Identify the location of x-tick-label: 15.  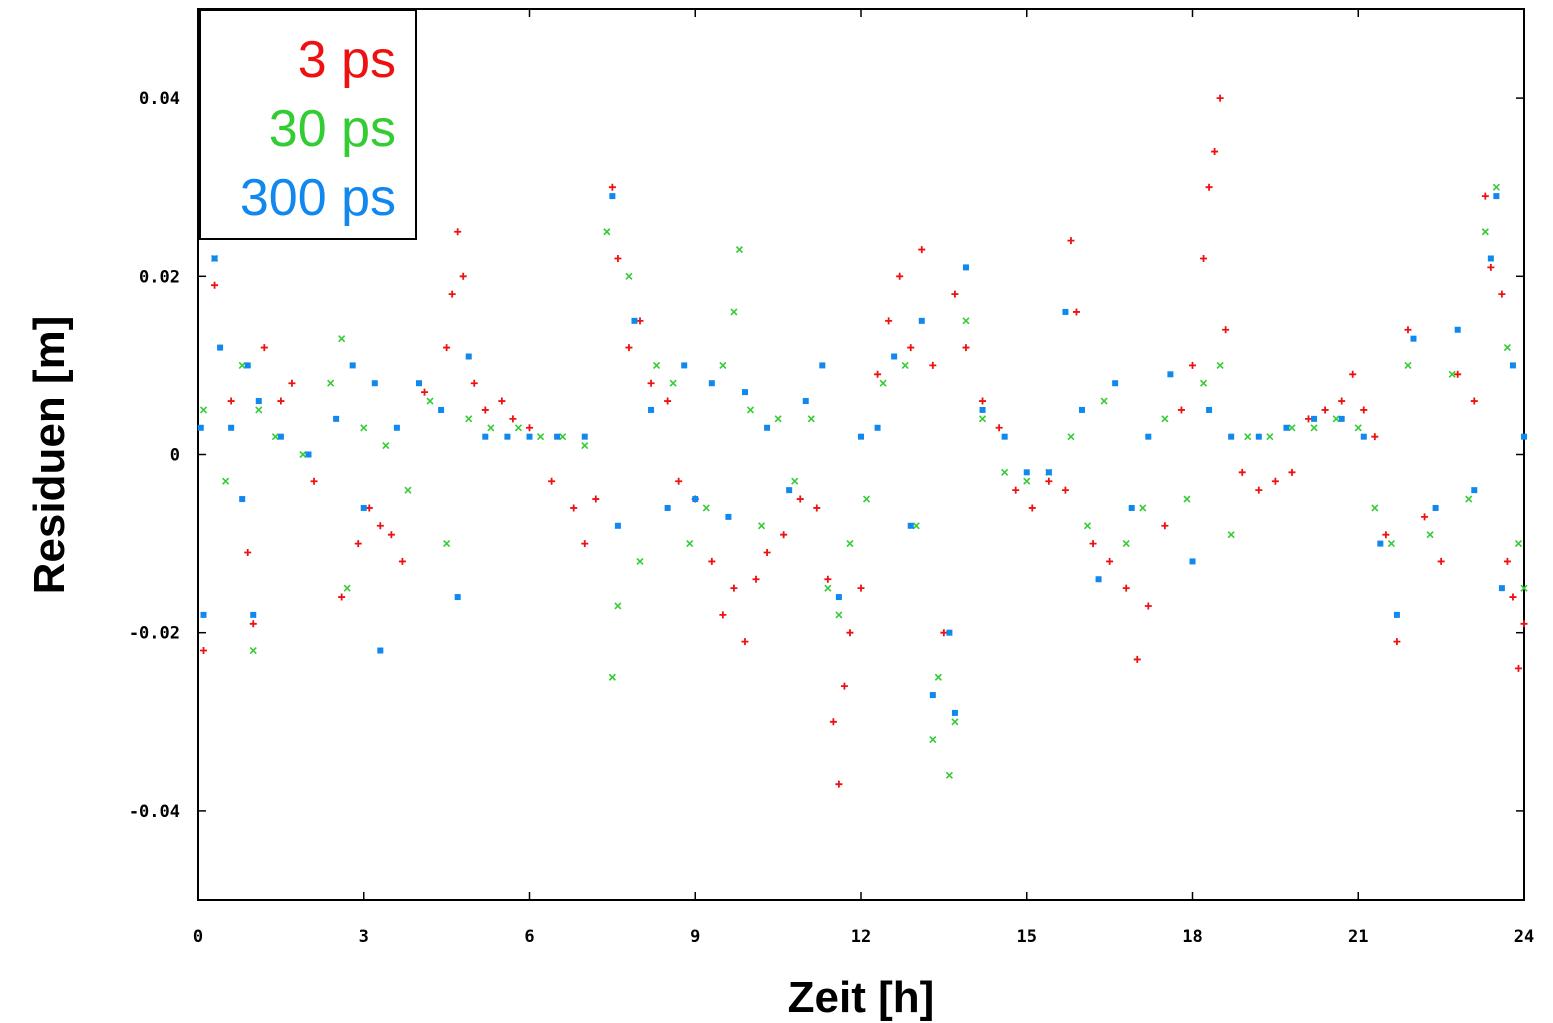
(1027, 937).